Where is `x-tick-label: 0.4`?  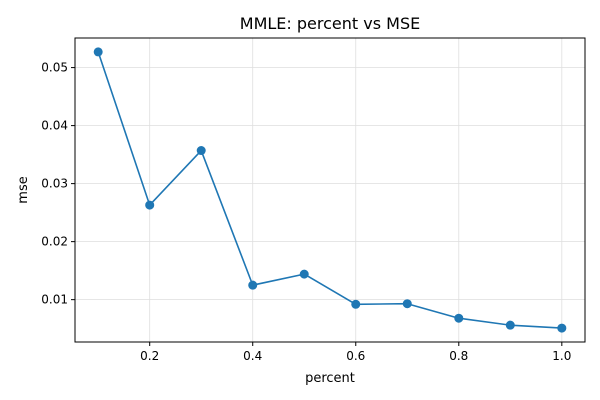 x-tick-label: 0.4 is located at coordinates (252, 356).